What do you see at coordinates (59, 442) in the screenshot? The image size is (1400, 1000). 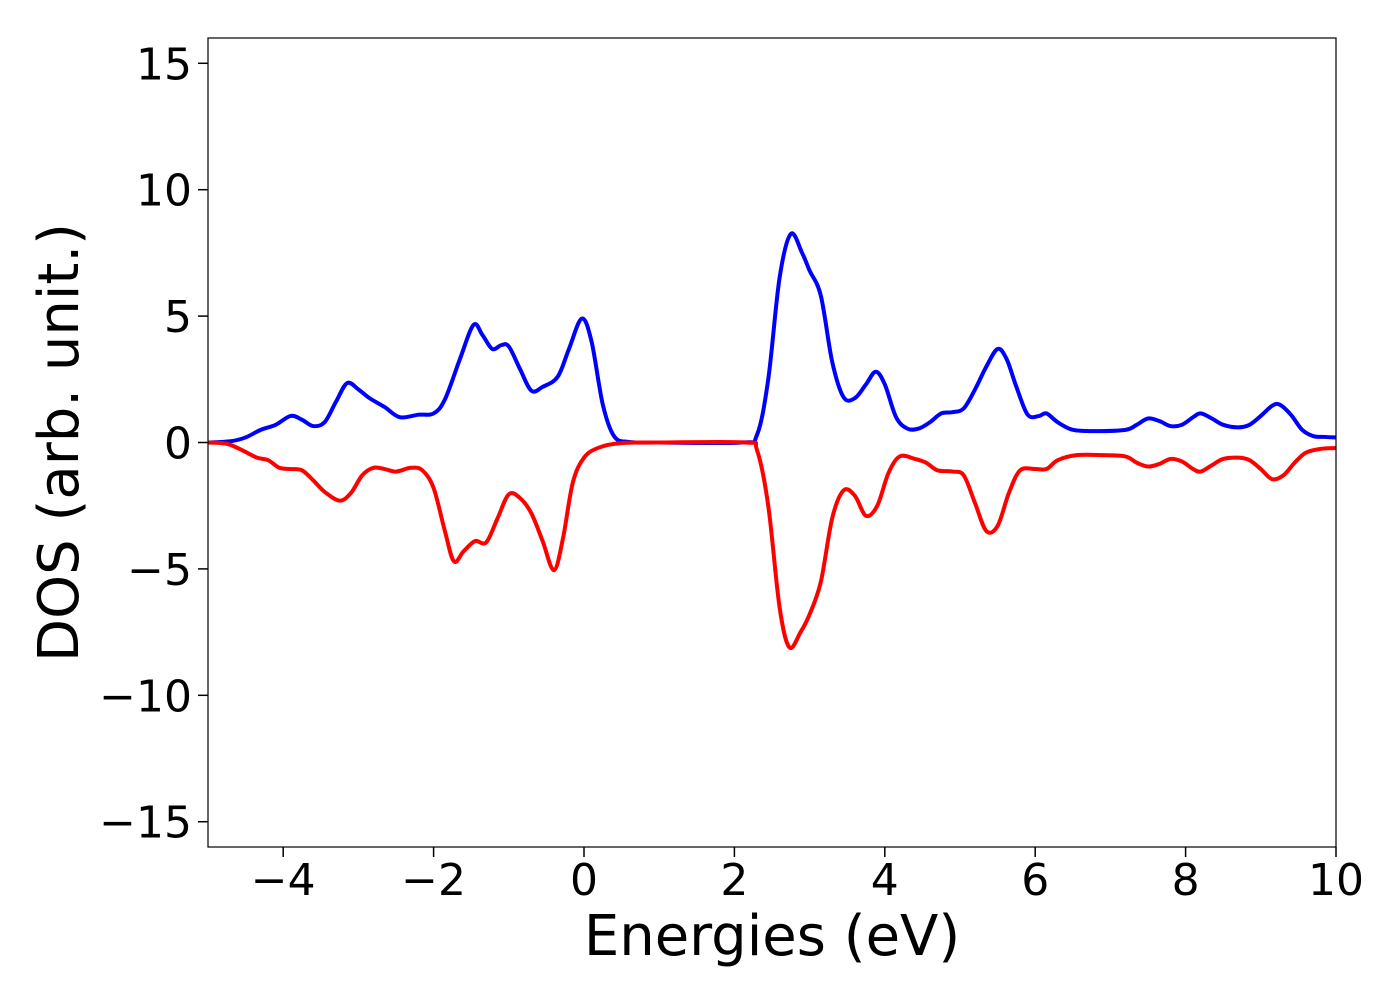 I see `y-axis-label: DOS (arb. unit.)` at bounding box center [59, 442].